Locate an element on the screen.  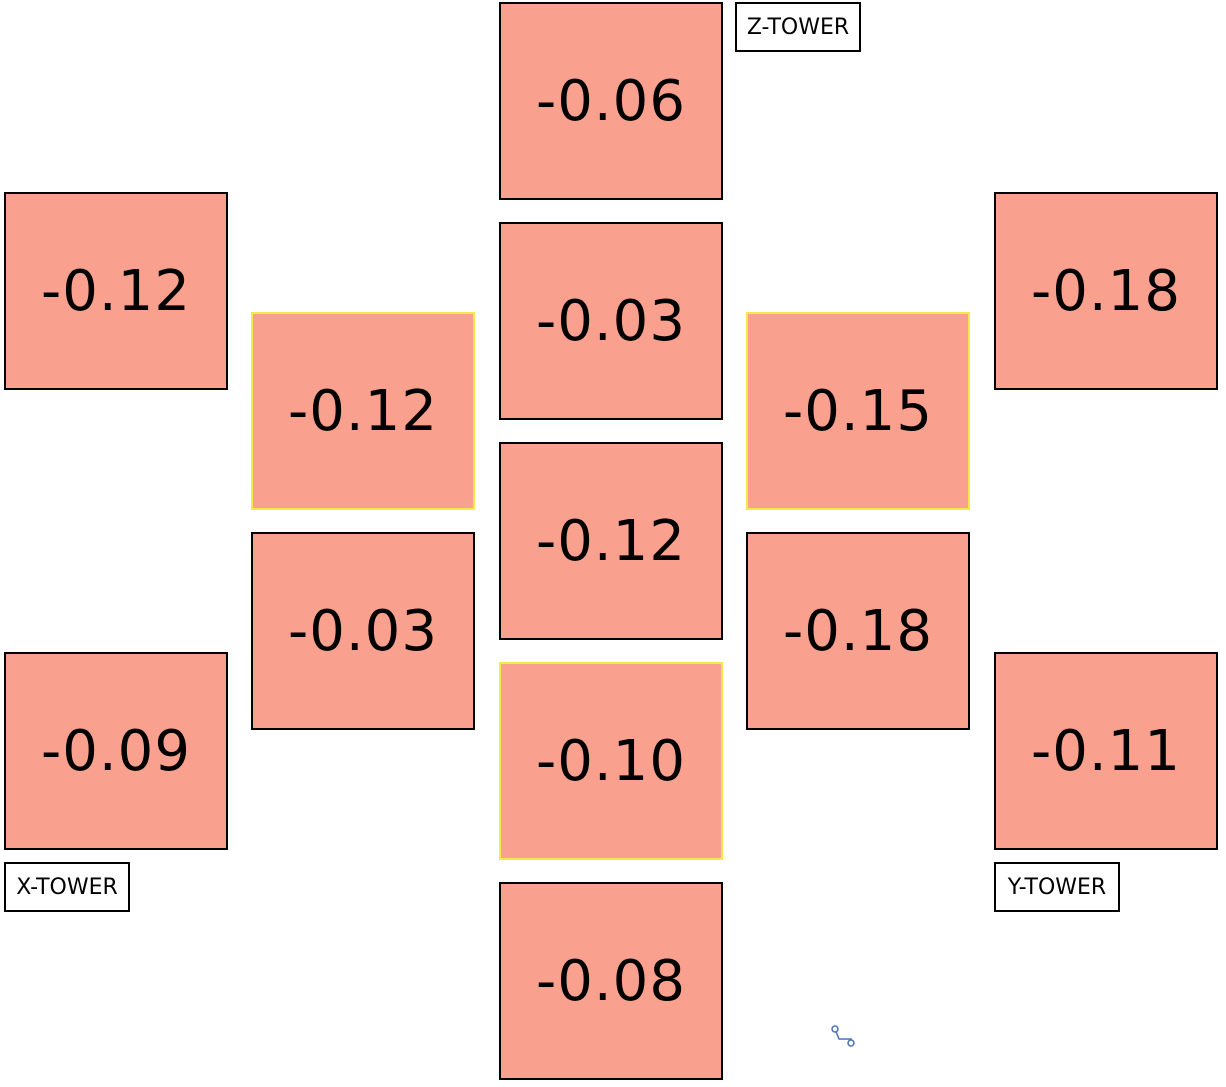
value-tile-inner-left-2: -0.03 is located at coordinates (363, 631).